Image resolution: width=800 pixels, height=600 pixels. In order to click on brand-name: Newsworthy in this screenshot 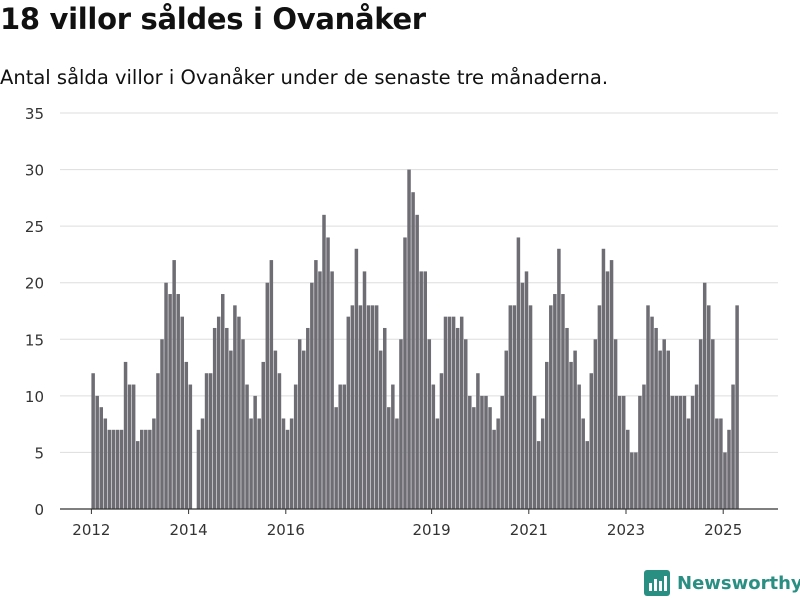, I will do `click(738, 583)`.